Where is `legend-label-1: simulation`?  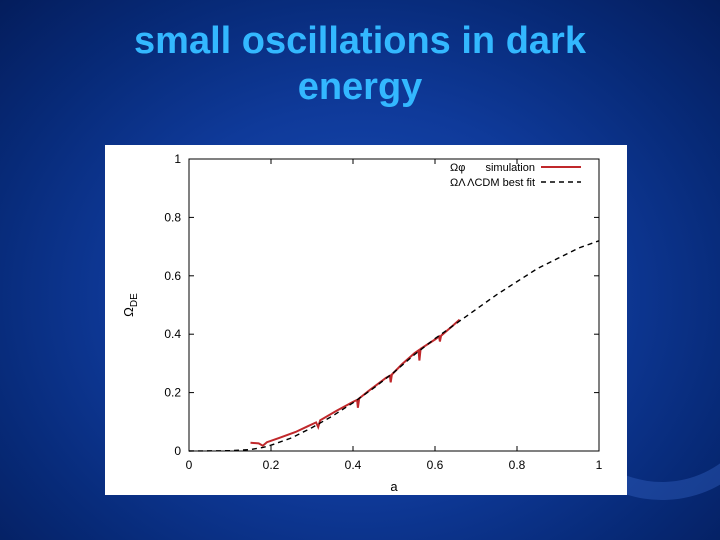 legend-label-1: simulation is located at coordinates (510, 168).